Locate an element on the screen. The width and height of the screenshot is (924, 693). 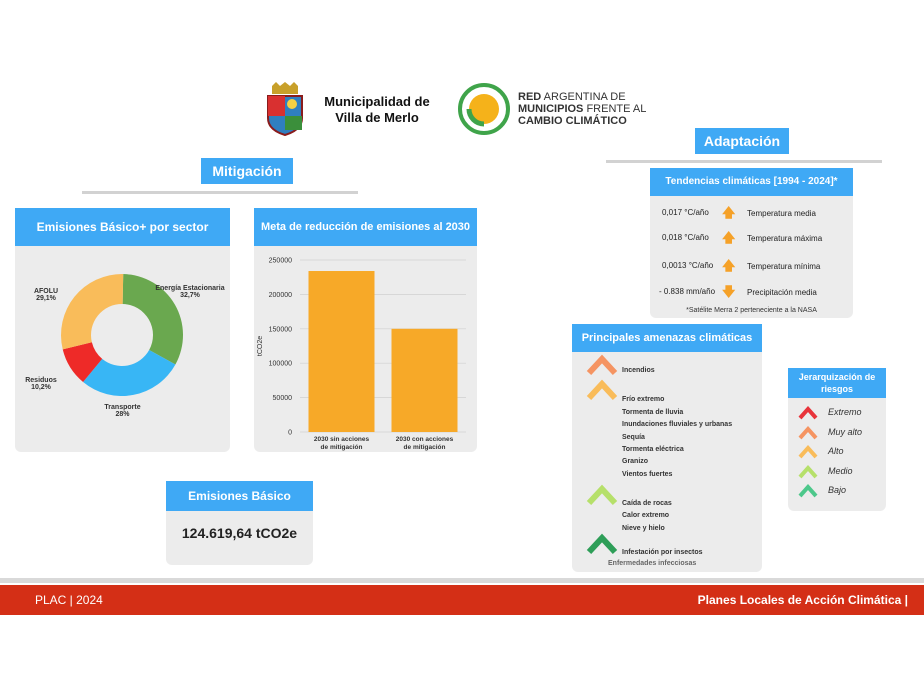
tendencias-row: 0,018 °C/año 🡅 Temperatura máxima is located at coordinates (751, 240).